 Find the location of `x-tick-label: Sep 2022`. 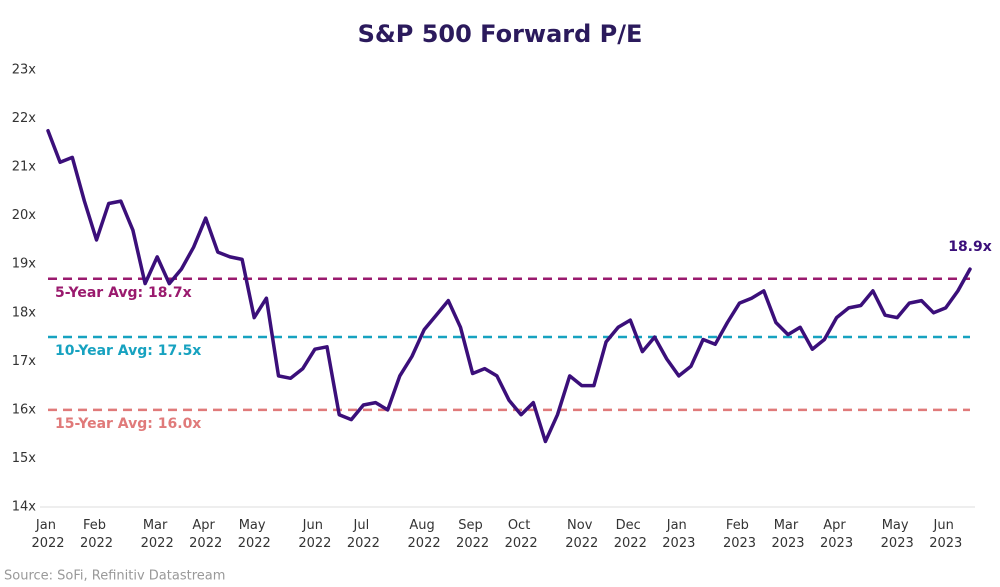

x-tick-label: Sep 2022 is located at coordinates (472, 534).